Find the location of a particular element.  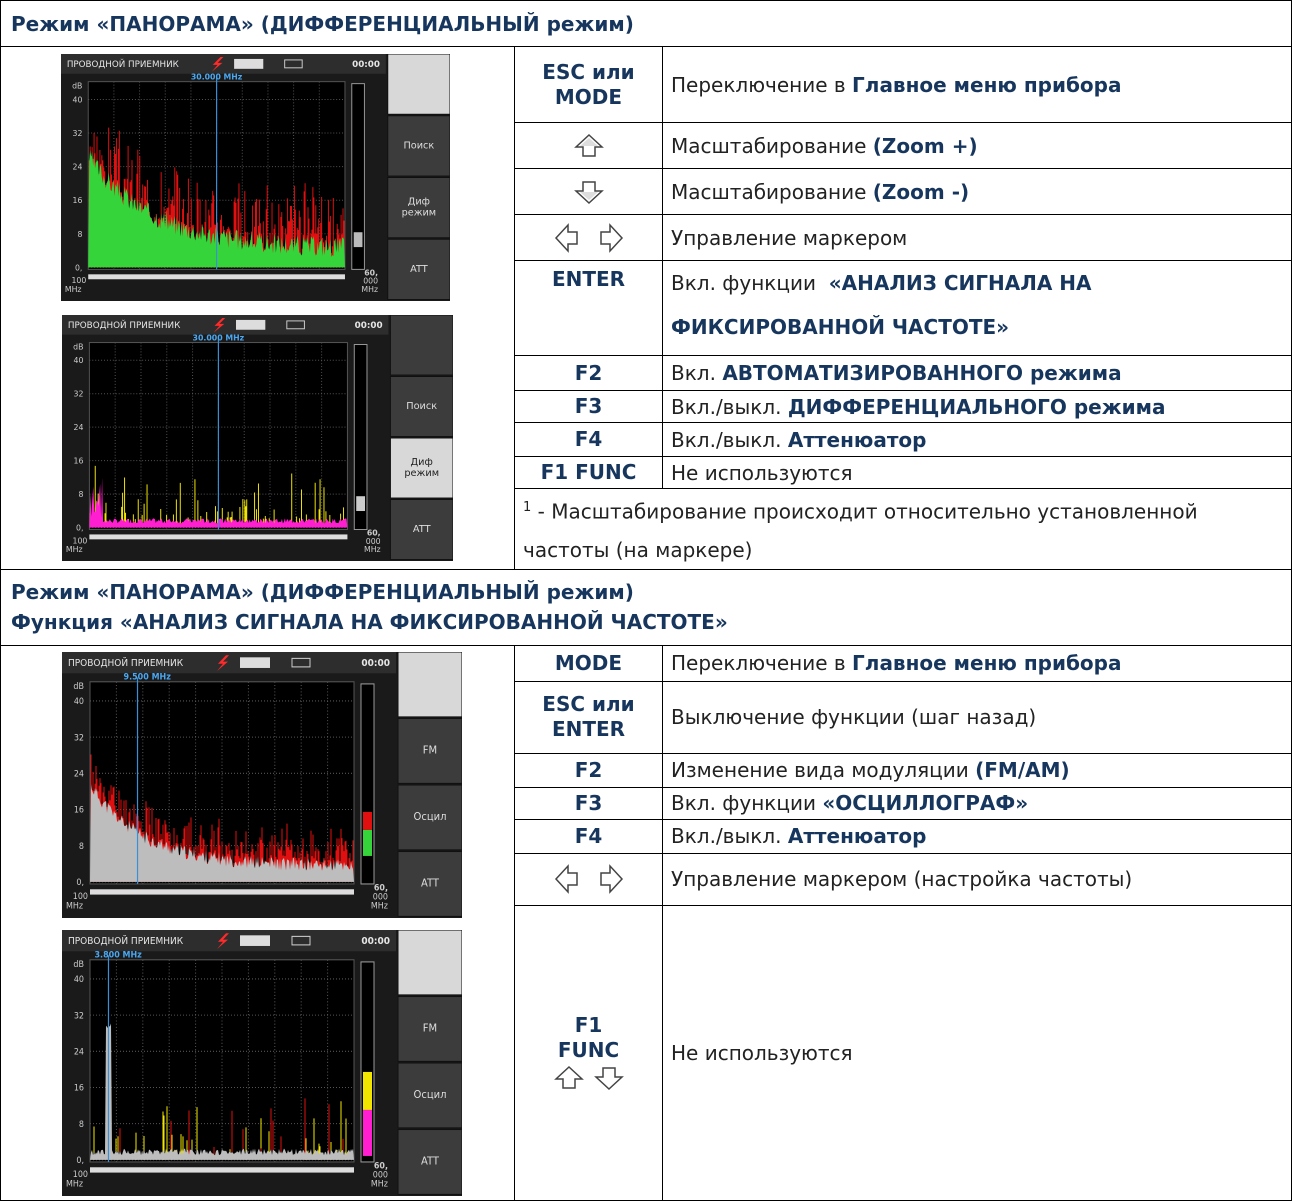

description: Не используются is located at coordinates (977, 1052).